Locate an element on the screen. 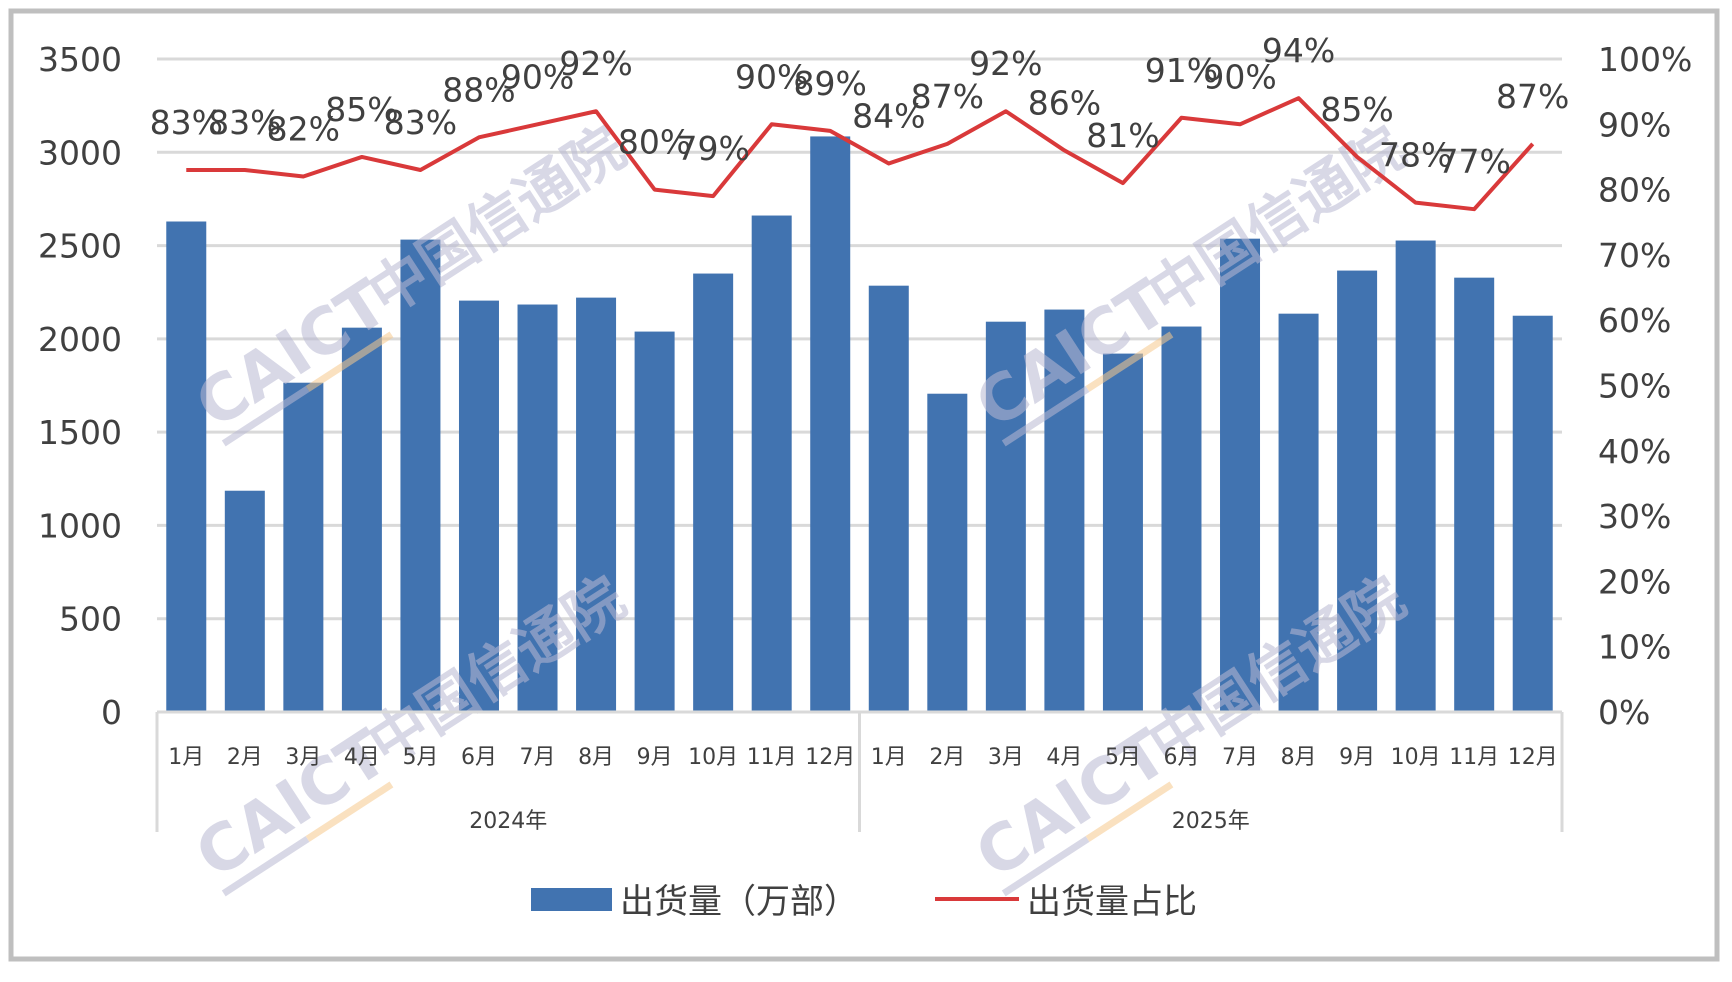 This screenshot has width=1732, height=982. y2-tick-label: 10% is located at coordinates (1634, 647).